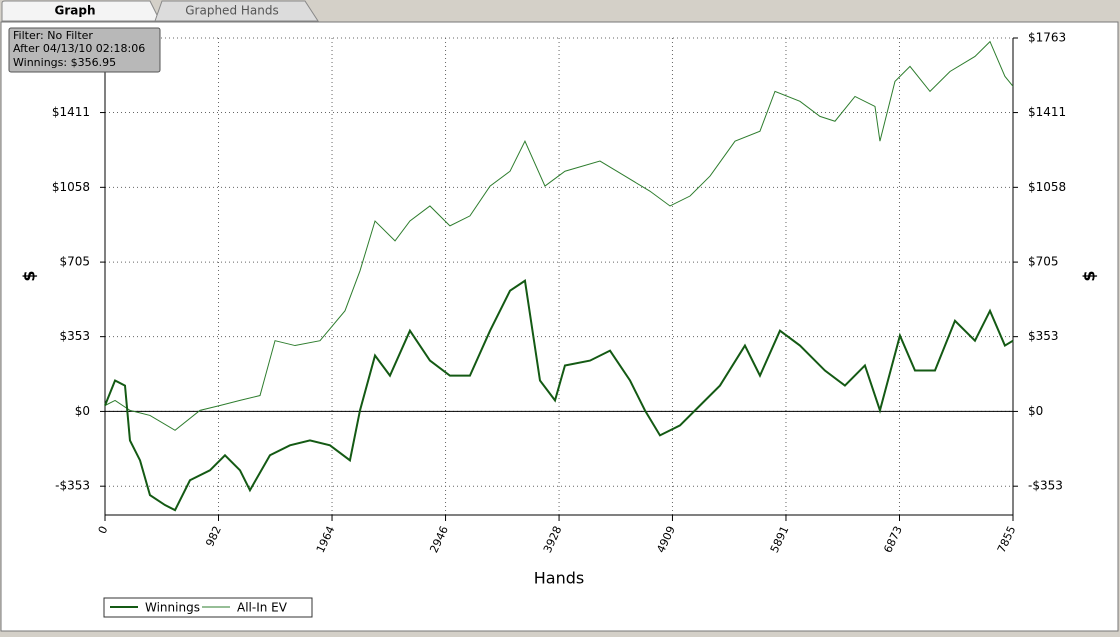 The width and height of the screenshot is (1120, 637). What do you see at coordinates (79, 48) in the screenshot?
I see `filter-text: After 04/13/10 02:18:06` at bounding box center [79, 48].